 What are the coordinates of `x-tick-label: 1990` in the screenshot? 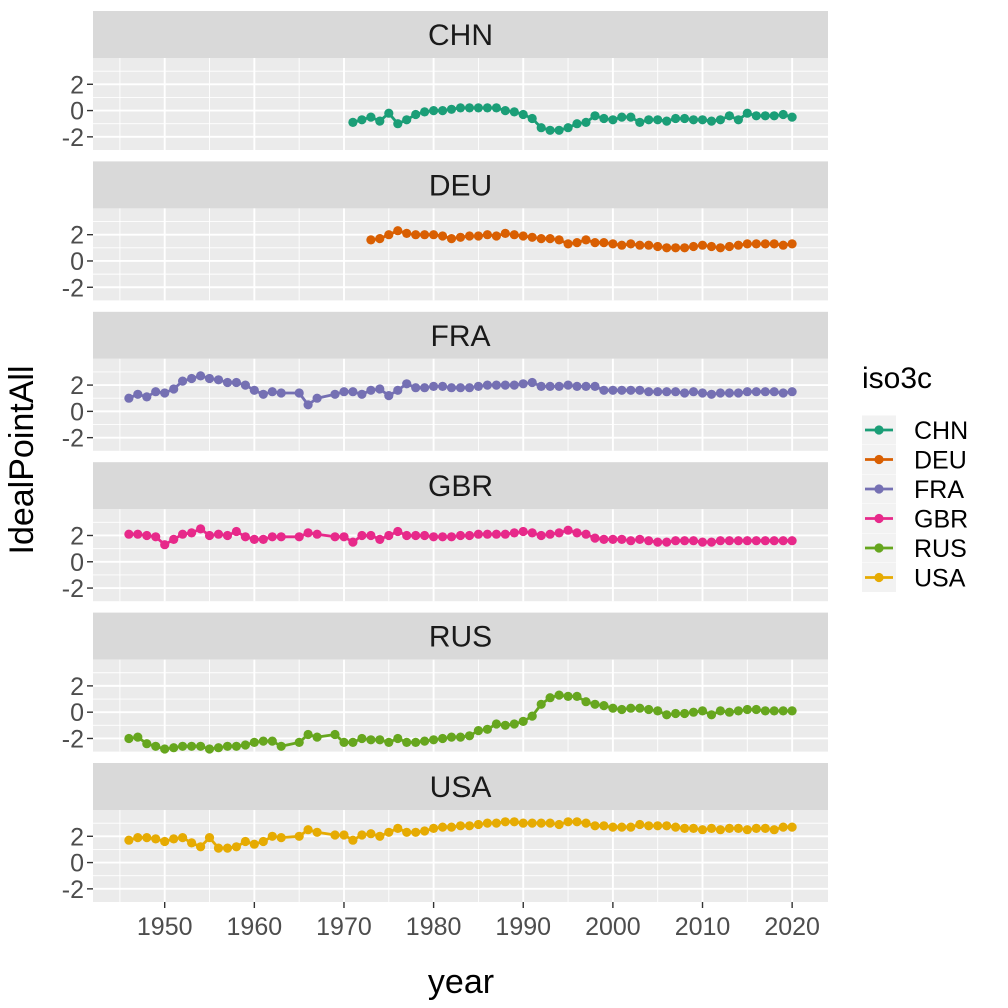 It's located at (523, 927).